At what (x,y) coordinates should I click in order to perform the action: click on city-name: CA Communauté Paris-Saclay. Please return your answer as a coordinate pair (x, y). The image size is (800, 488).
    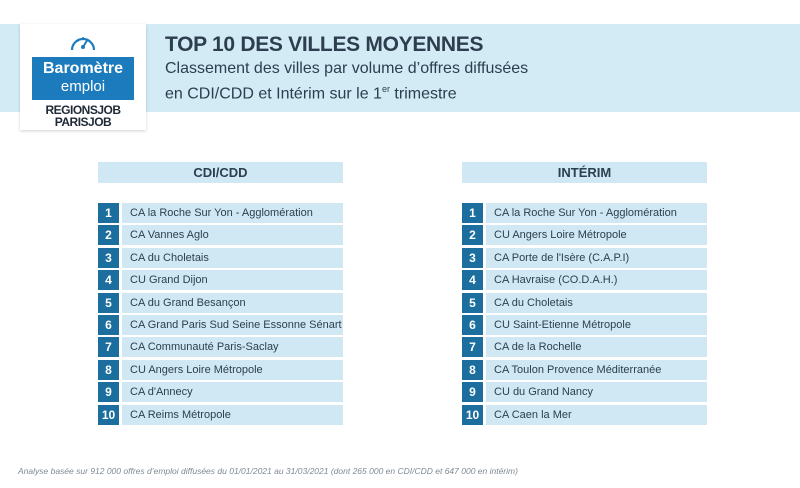
    Looking at the image, I should click on (232, 347).